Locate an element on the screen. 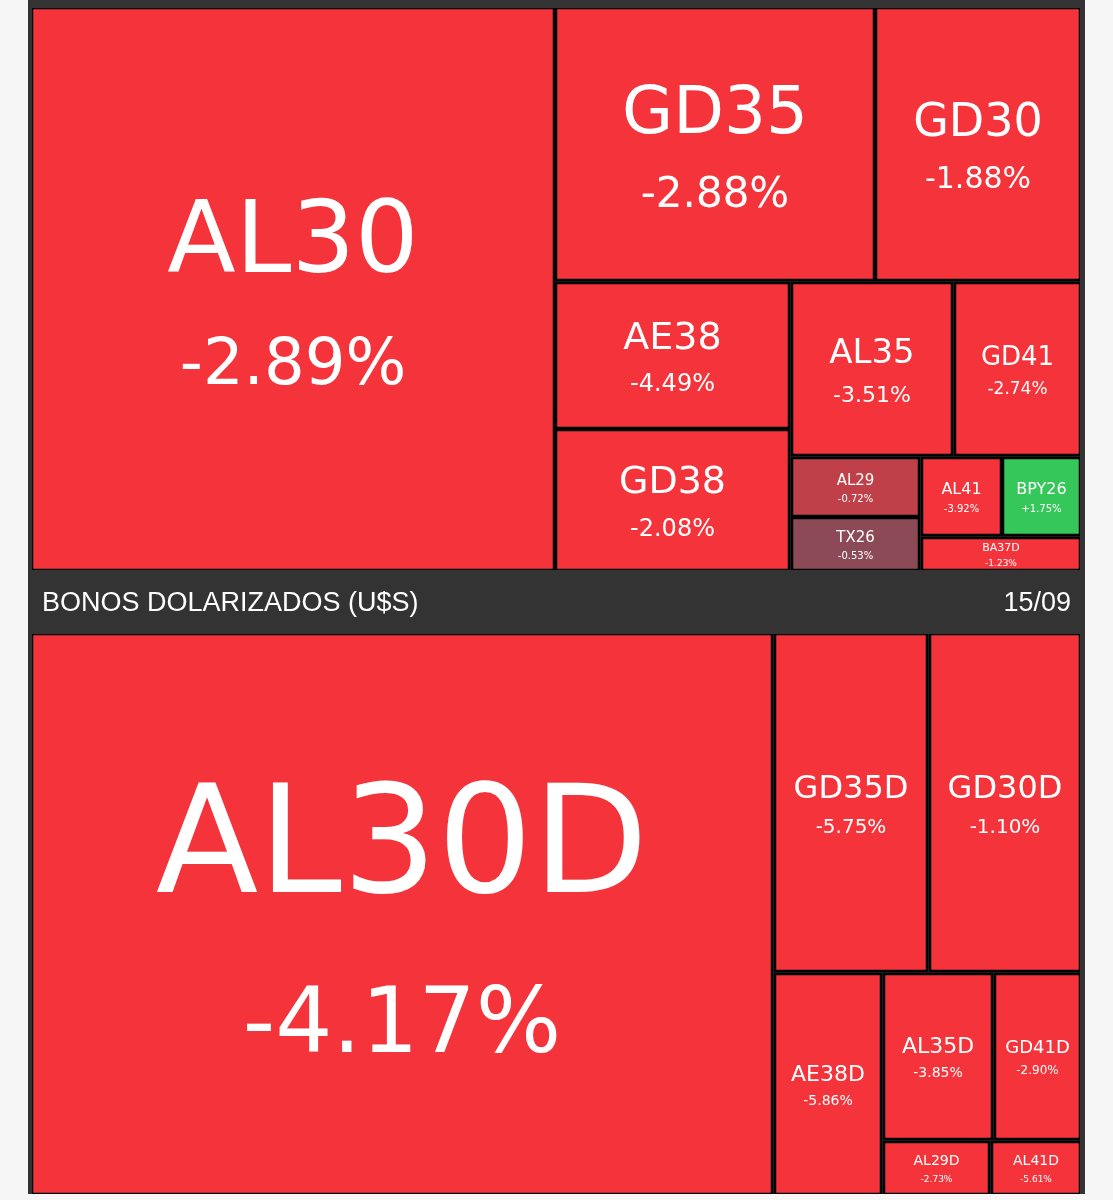 The height and width of the screenshot is (1200, 1113). text: BONOS DOLARIZADOS (U$S) is located at coordinates (230, 602).